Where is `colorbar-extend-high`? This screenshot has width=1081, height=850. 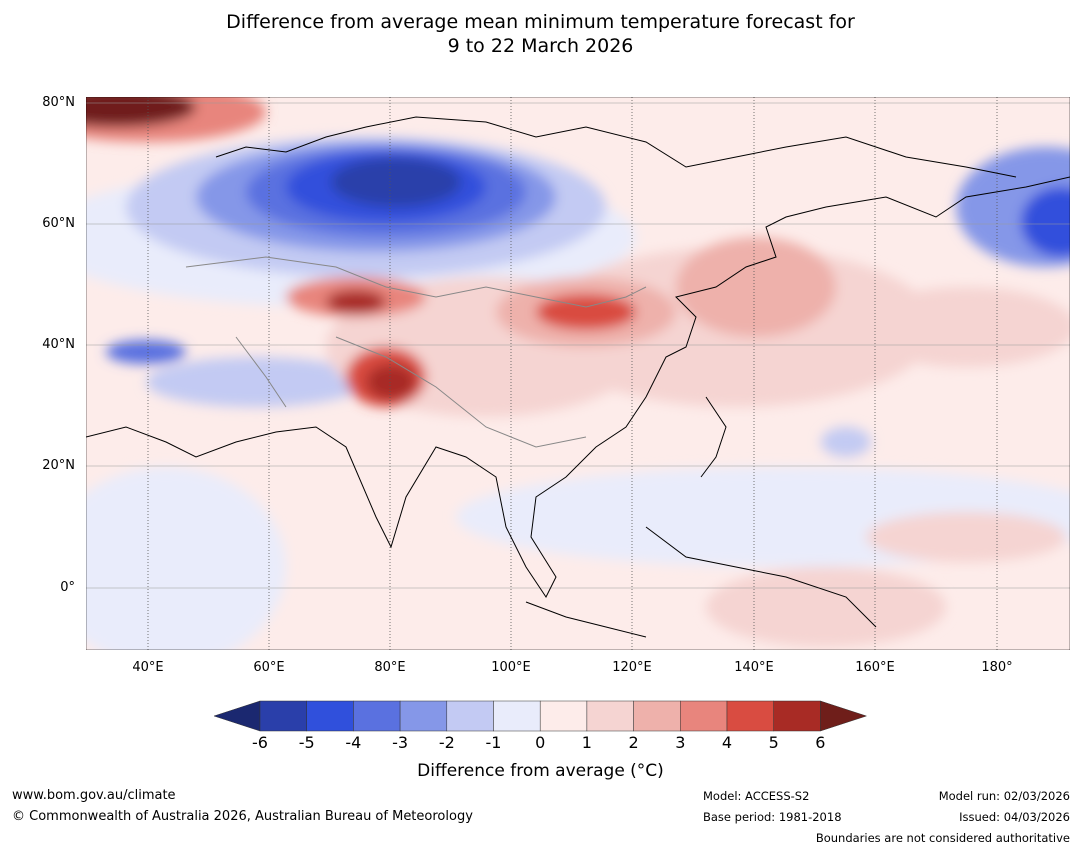 colorbar-extend-high is located at coordinates (844, 716).